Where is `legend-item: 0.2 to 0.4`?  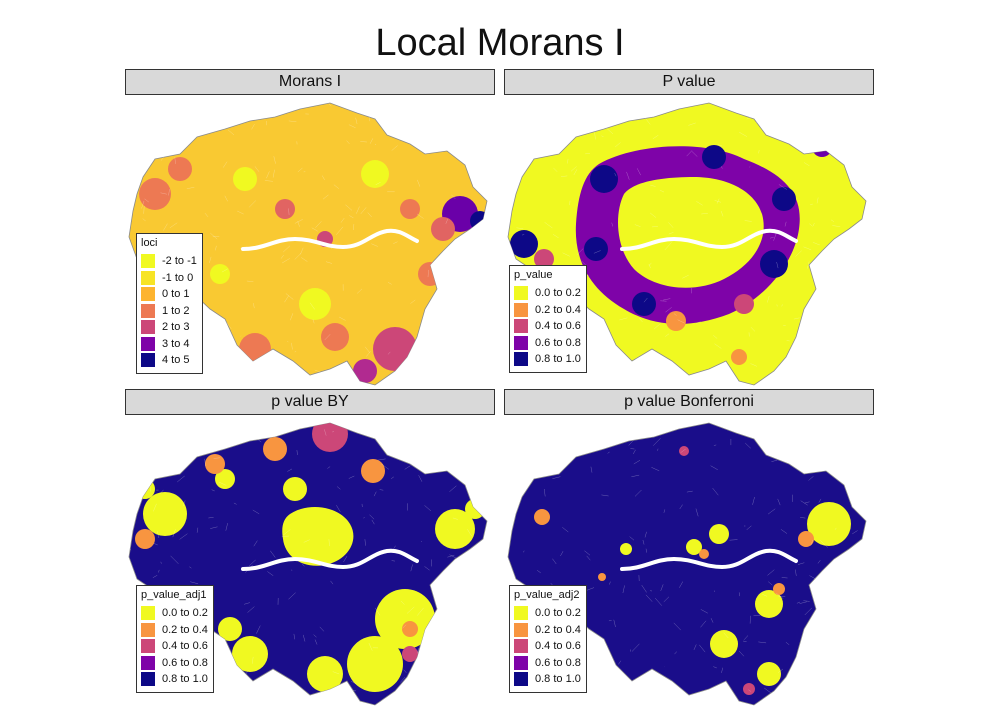
legend-item: 0.2 to 0.4 is located at coordinates (547, 630).